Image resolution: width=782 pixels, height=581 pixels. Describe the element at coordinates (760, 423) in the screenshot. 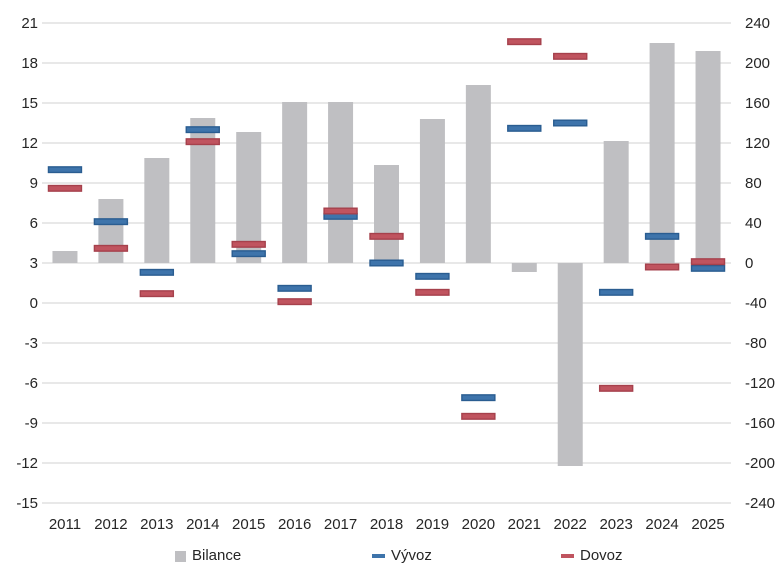

I see `right-axis-tick-label: -160` at that location.